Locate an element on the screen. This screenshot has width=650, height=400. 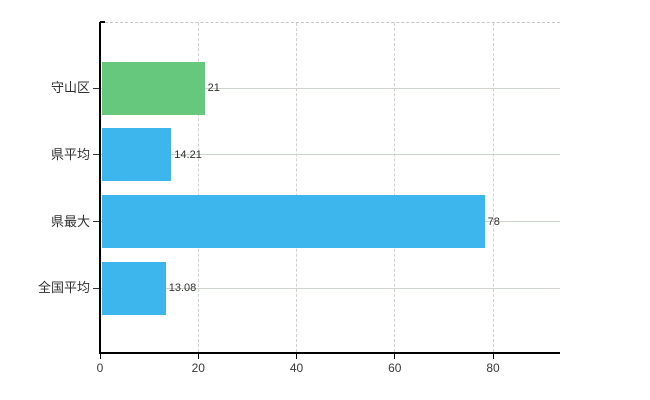
bar-value-label: 21 is located at coordinates (213, 88).